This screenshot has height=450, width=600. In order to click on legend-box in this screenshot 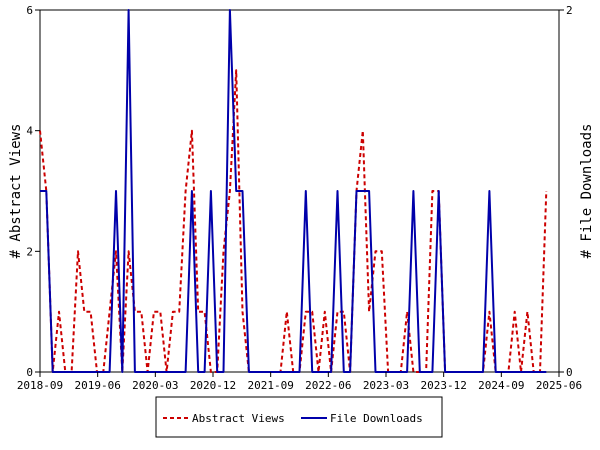, I will do `click(299, 417)`.